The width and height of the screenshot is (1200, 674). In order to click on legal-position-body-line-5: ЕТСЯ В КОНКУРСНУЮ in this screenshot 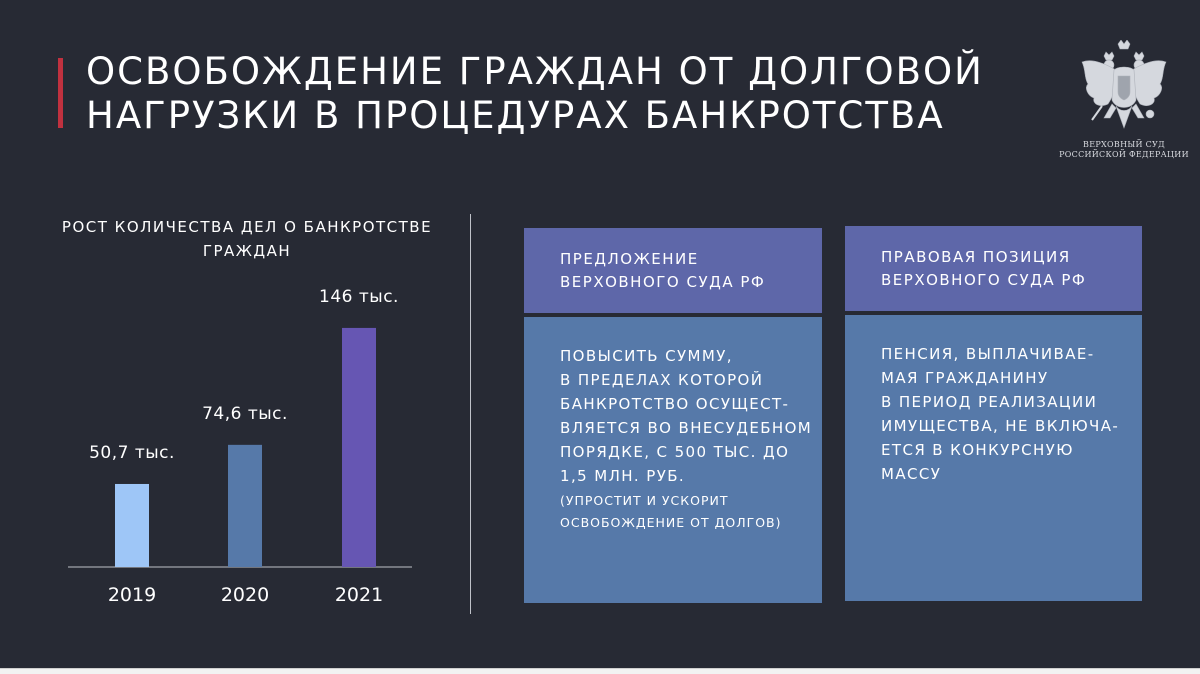, I will do `click(977, 450)`.